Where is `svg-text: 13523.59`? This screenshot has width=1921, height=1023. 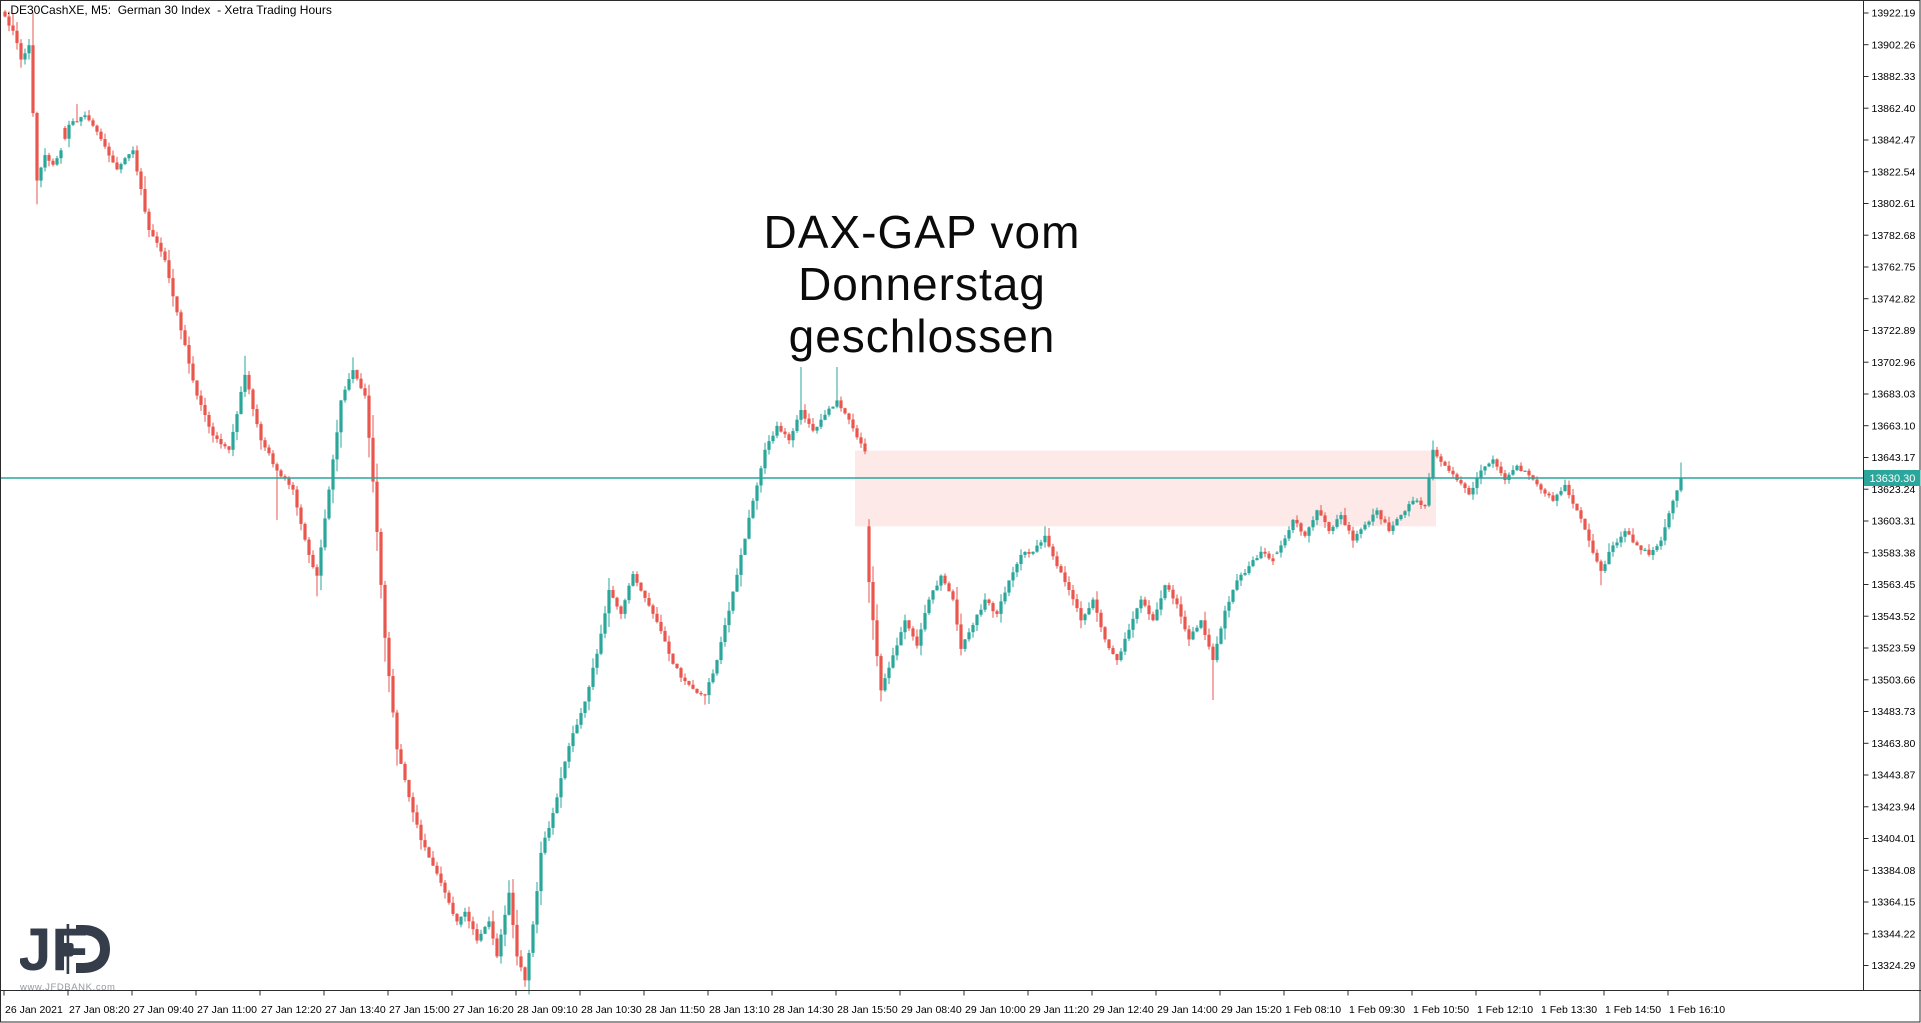
svg-text: 13523.59 is located at coordinates (1894, 649).